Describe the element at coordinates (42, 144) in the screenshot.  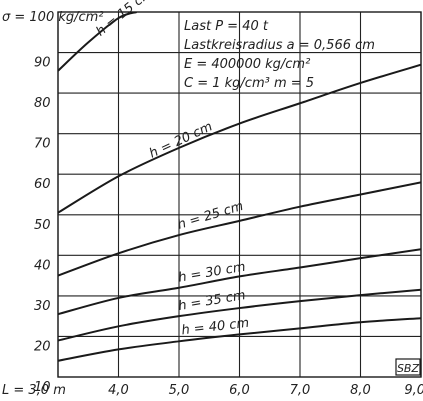
I see `y-tick-label: 70` at that location.